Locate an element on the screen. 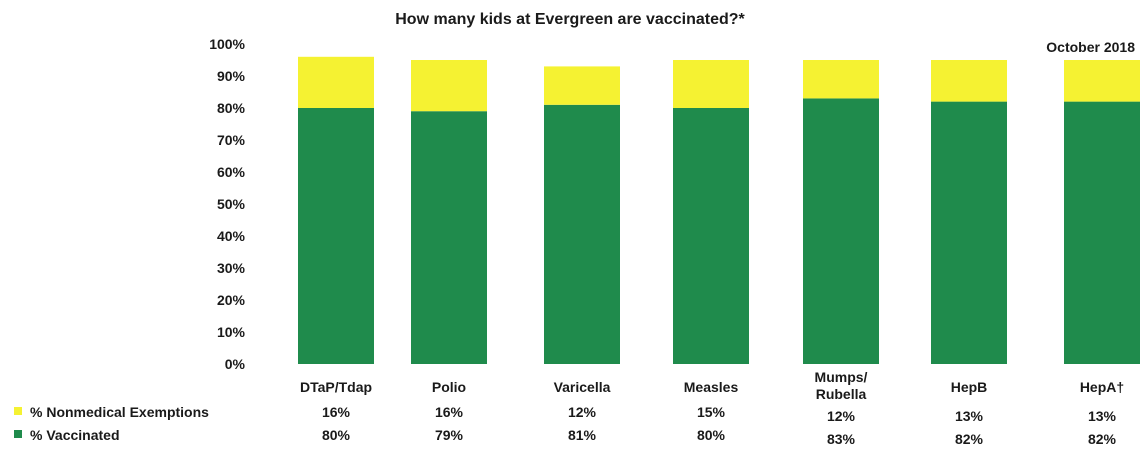 This screenshot has width=1141, height=459. y-tick-label: 80% is located at coordinates (231, 108).